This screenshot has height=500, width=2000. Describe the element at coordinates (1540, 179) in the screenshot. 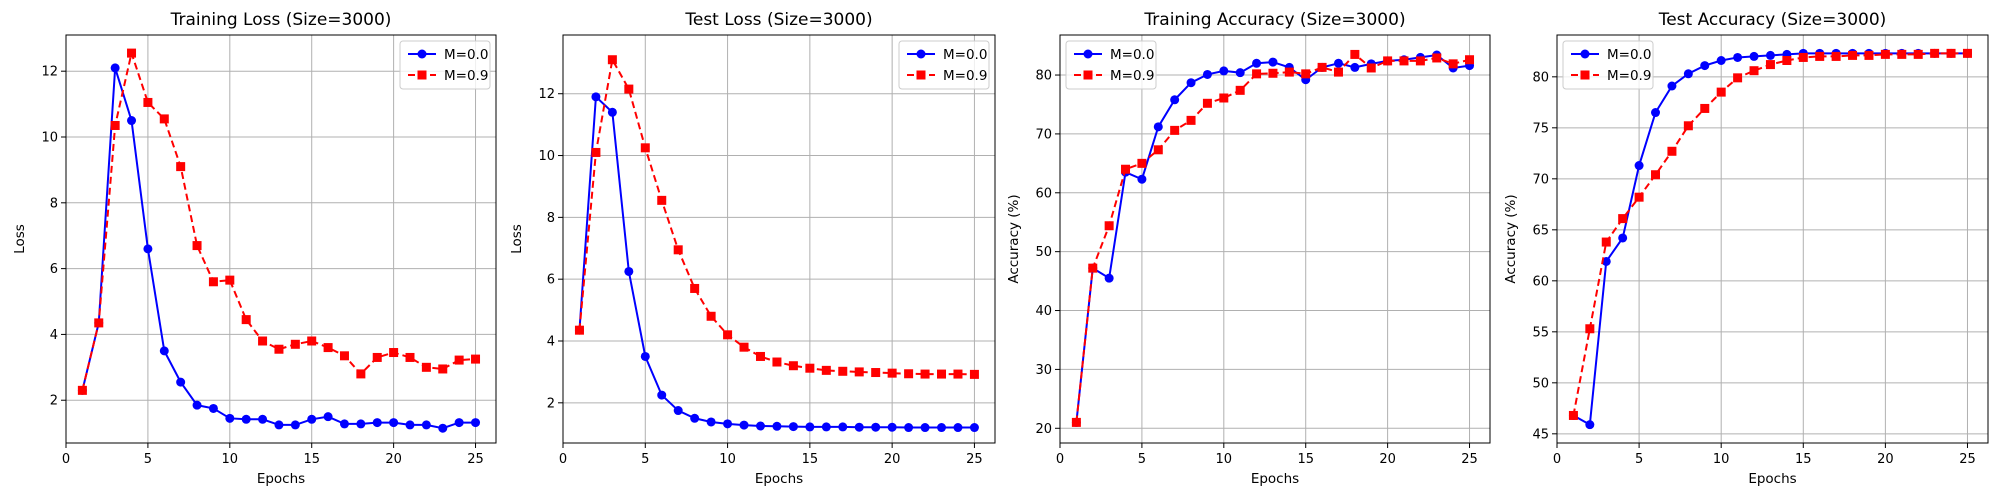

I see `y-tick-label: 70` at that location.